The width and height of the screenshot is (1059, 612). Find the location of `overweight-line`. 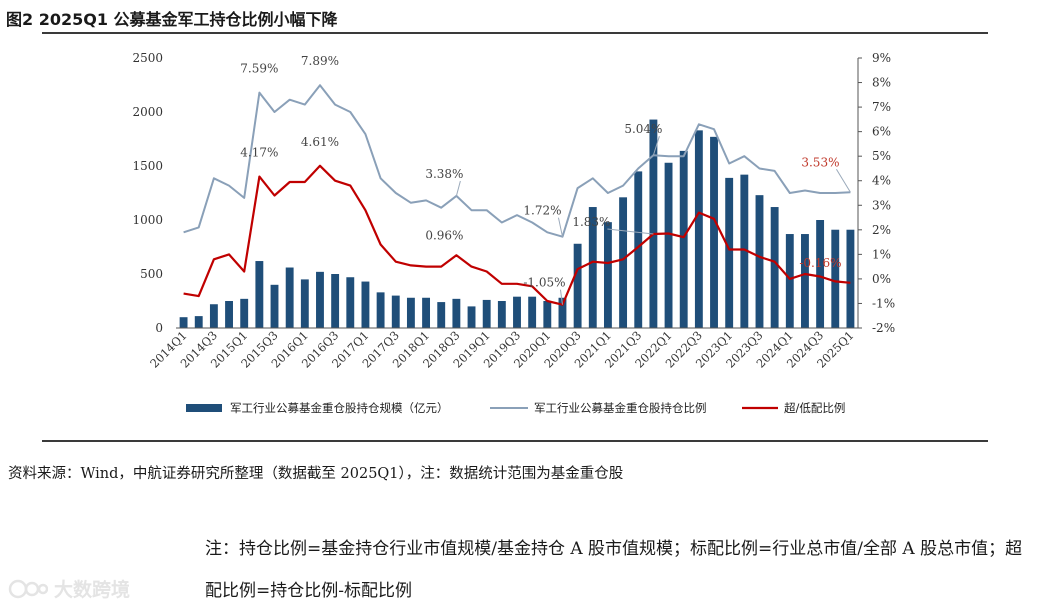

overweight-line is located at coordinates (517, 235).